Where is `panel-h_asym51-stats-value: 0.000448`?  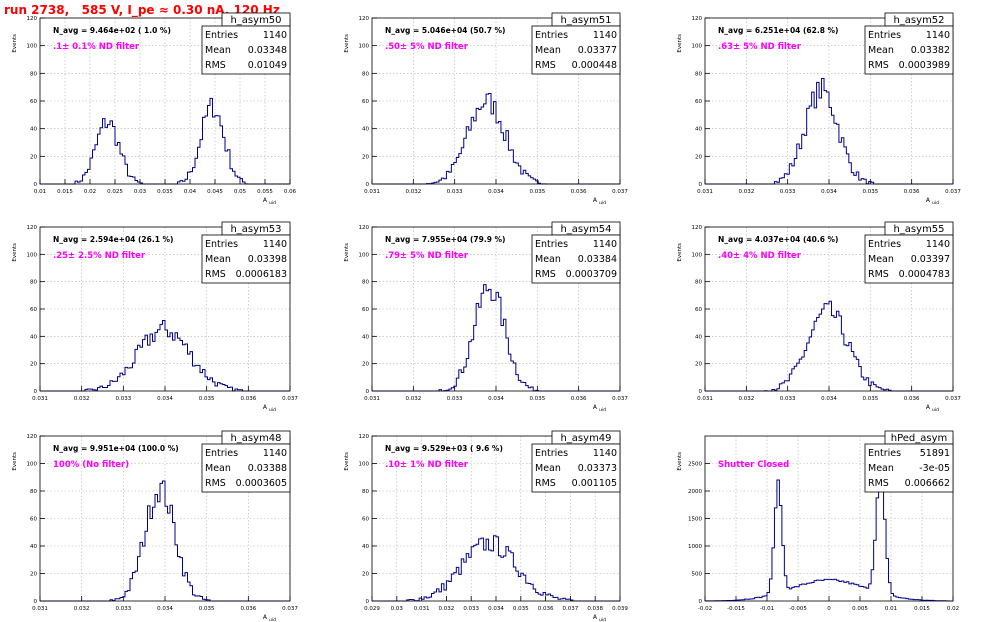
panel-h_asym51-stats-value: 0.000448 is located at coordinates (594, 65).